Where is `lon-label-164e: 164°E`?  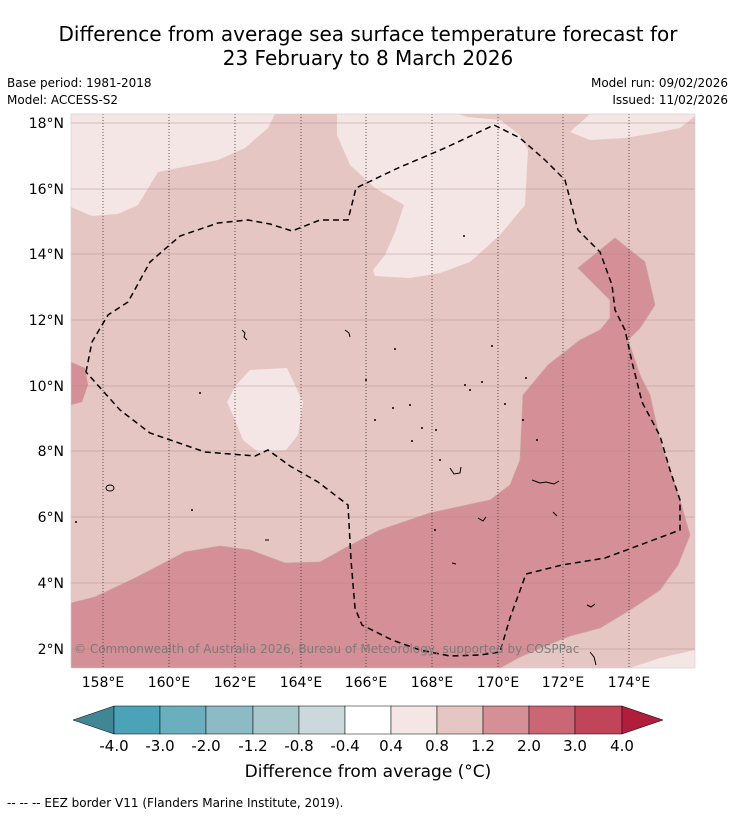
lon-label-164e: 164°E is located at coordinates (301, 683).